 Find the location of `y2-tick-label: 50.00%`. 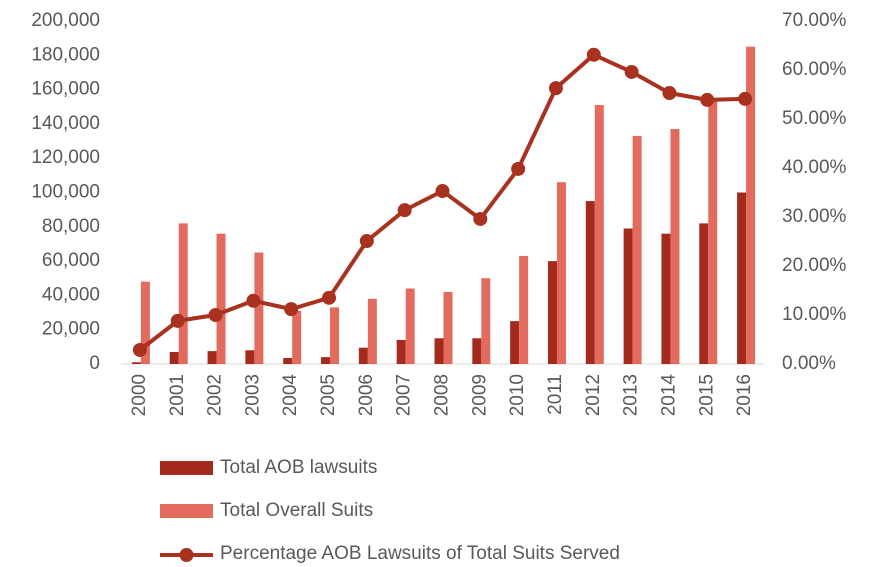

y2-tick-label: 50.00% is located at coordinates (814, 118).